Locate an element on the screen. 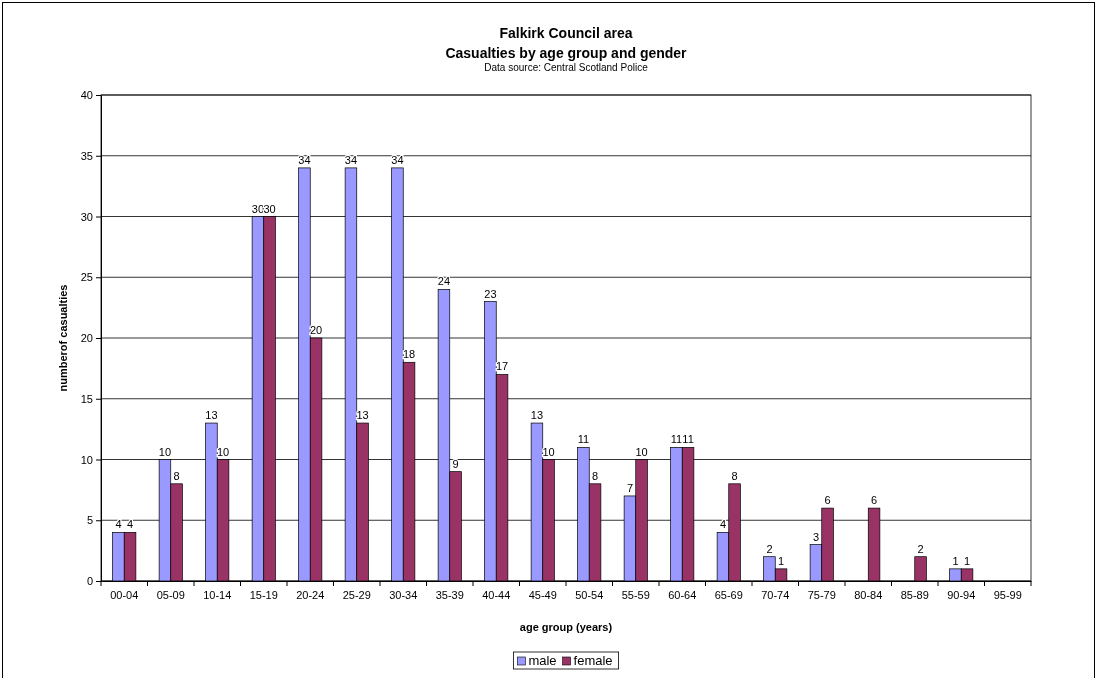 The height and width of the screenshot is (678, 1096). y-tick-label: 25 is located at coordinates (86, 277).